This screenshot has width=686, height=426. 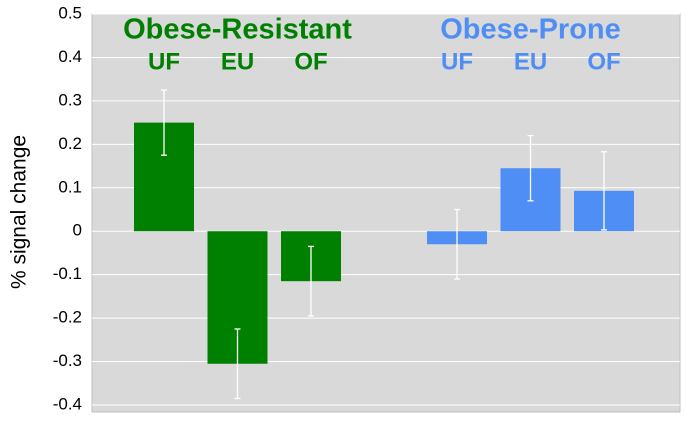 I want to click on y-tick-label: 0.1, so click(x=70, y=186).